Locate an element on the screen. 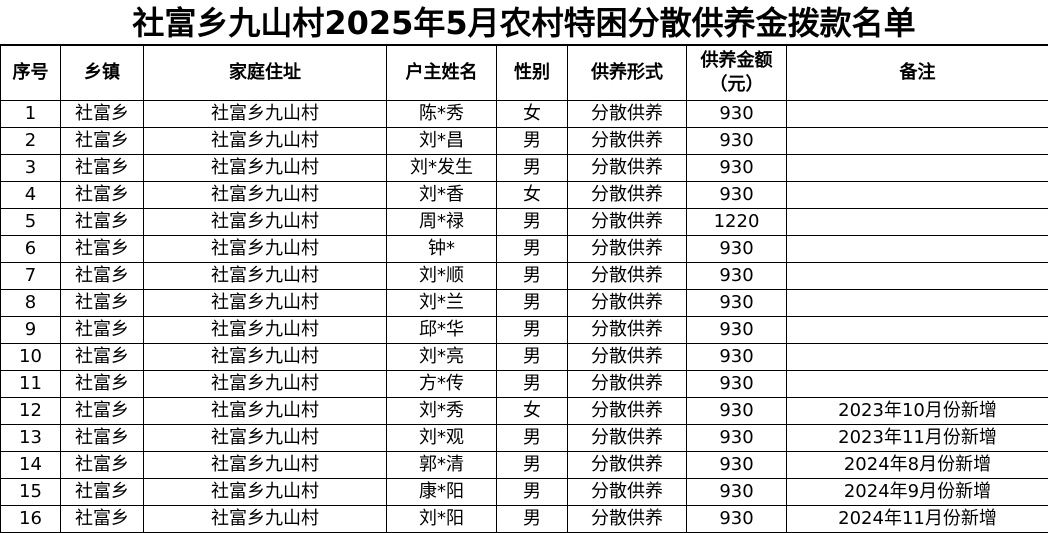  index-cell: 3 is located at coordinates (31, 168).